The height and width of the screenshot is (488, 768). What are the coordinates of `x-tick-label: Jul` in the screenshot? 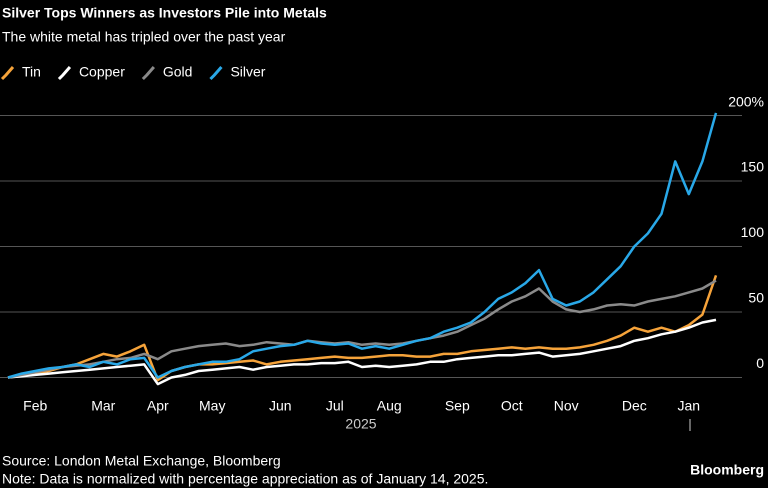 It's located at (335, 406).